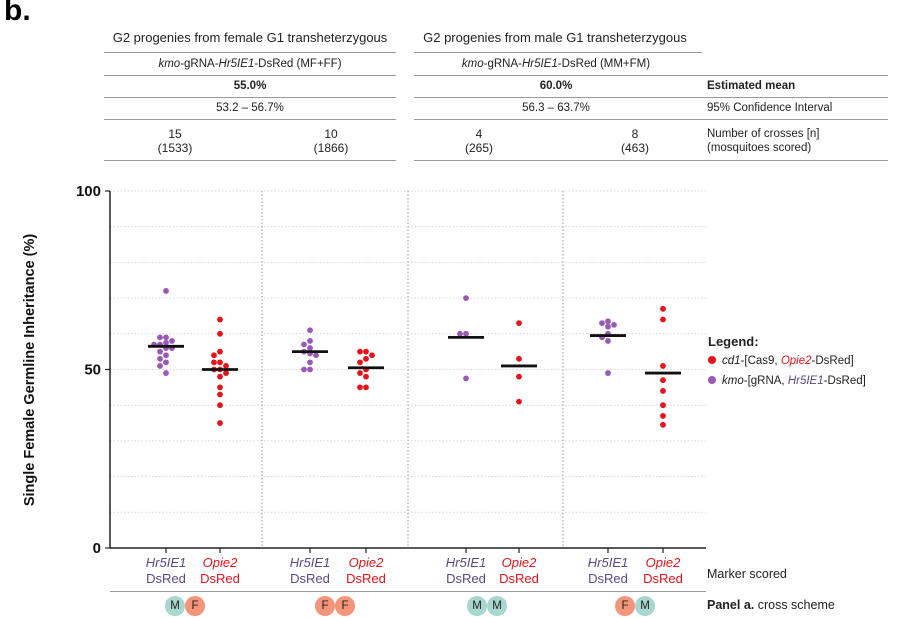 The width and height of the screenshot is (910, 618). What do you see at coordinates (712, 380) in the screenshot?
I see `legend-dot-purple` at bounding box center [712, 380].